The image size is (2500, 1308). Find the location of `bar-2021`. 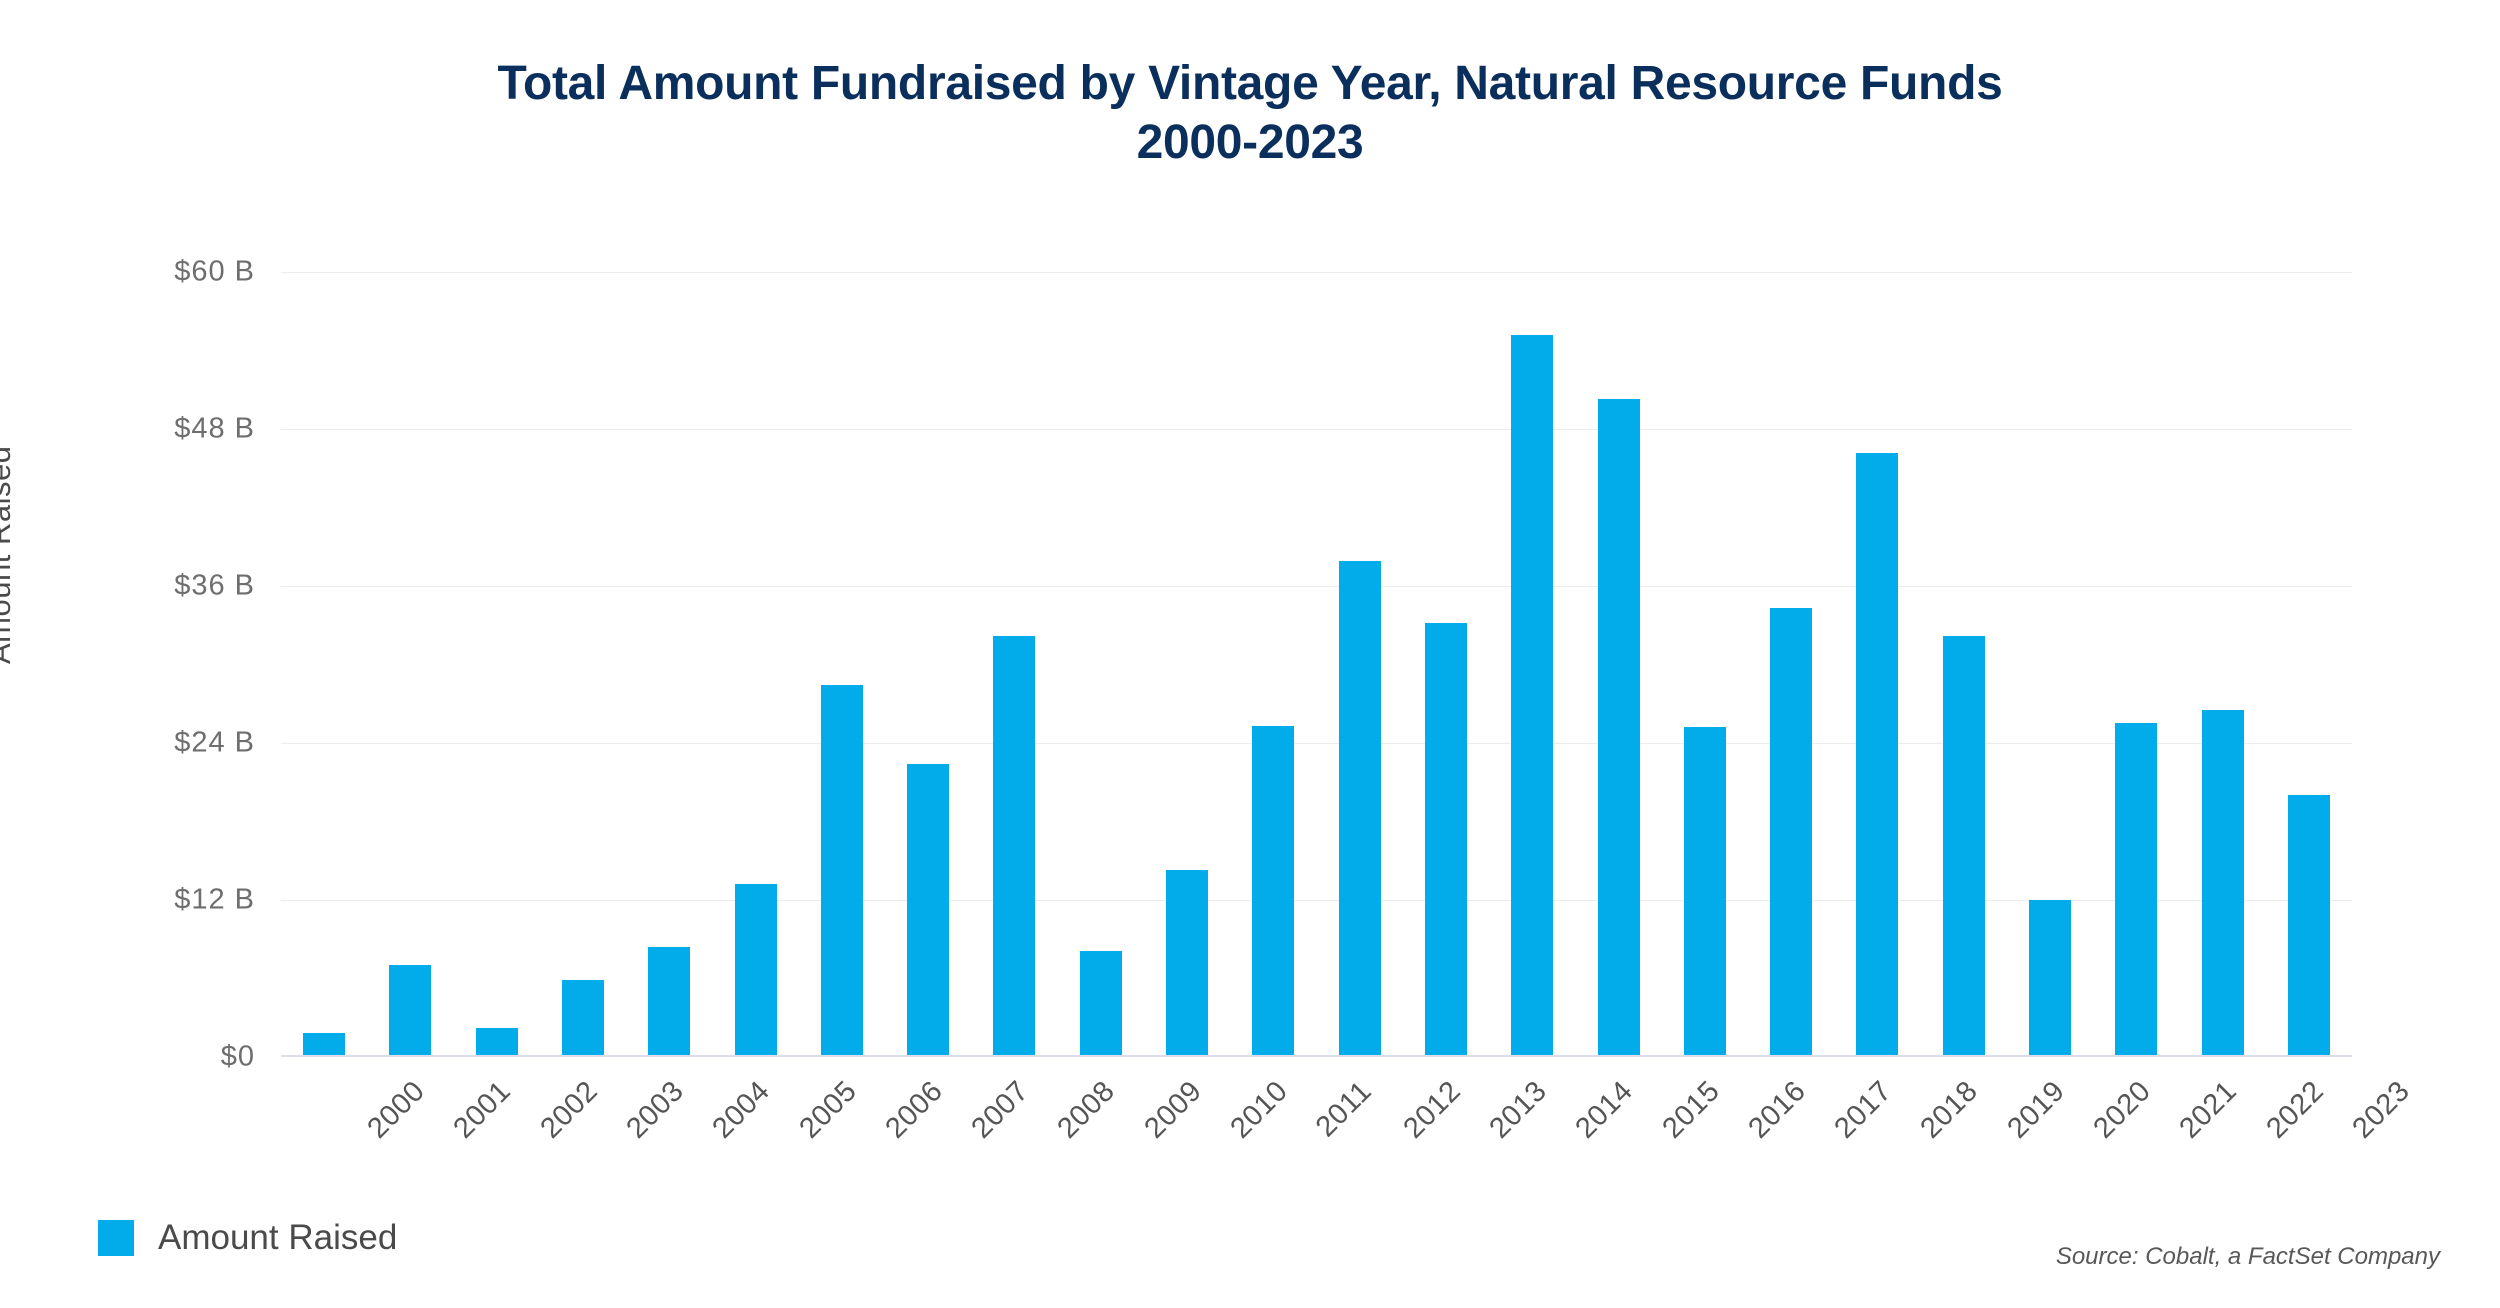

bar-2021 is located at coordinates (2136, 890).